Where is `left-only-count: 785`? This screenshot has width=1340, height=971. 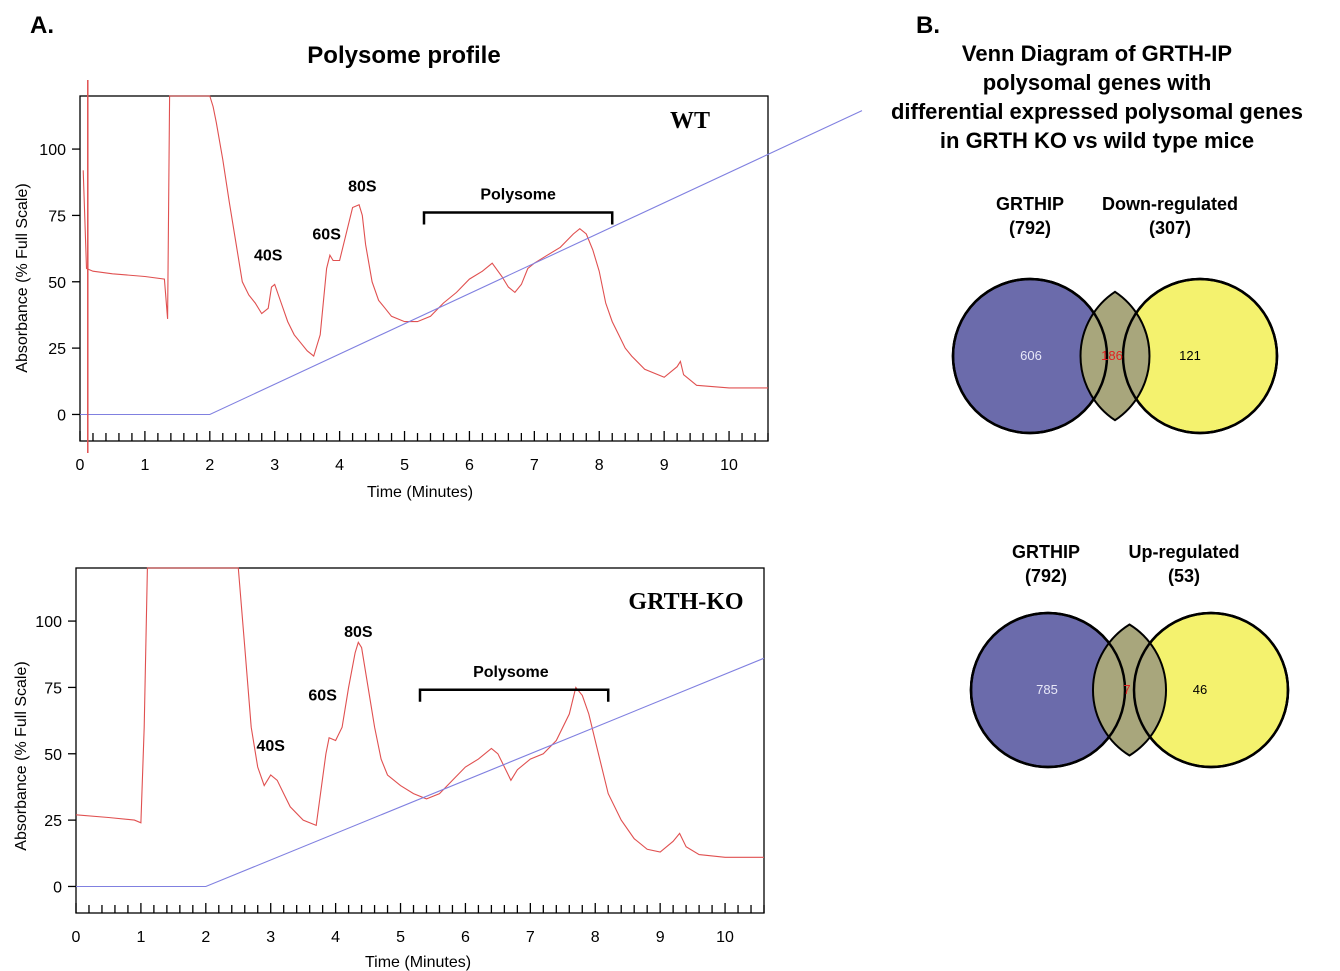 left-only-count: 785 is located at coordinates (1047, 689).